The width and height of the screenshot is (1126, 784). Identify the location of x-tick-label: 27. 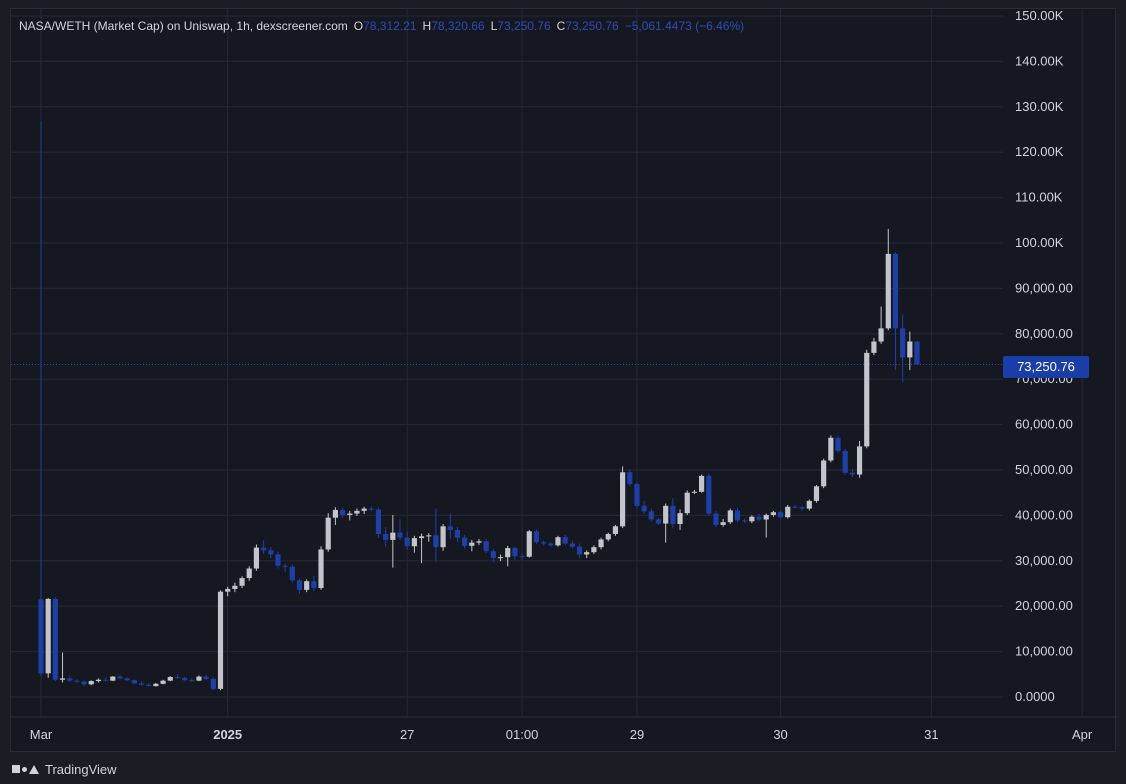
(407, 734).